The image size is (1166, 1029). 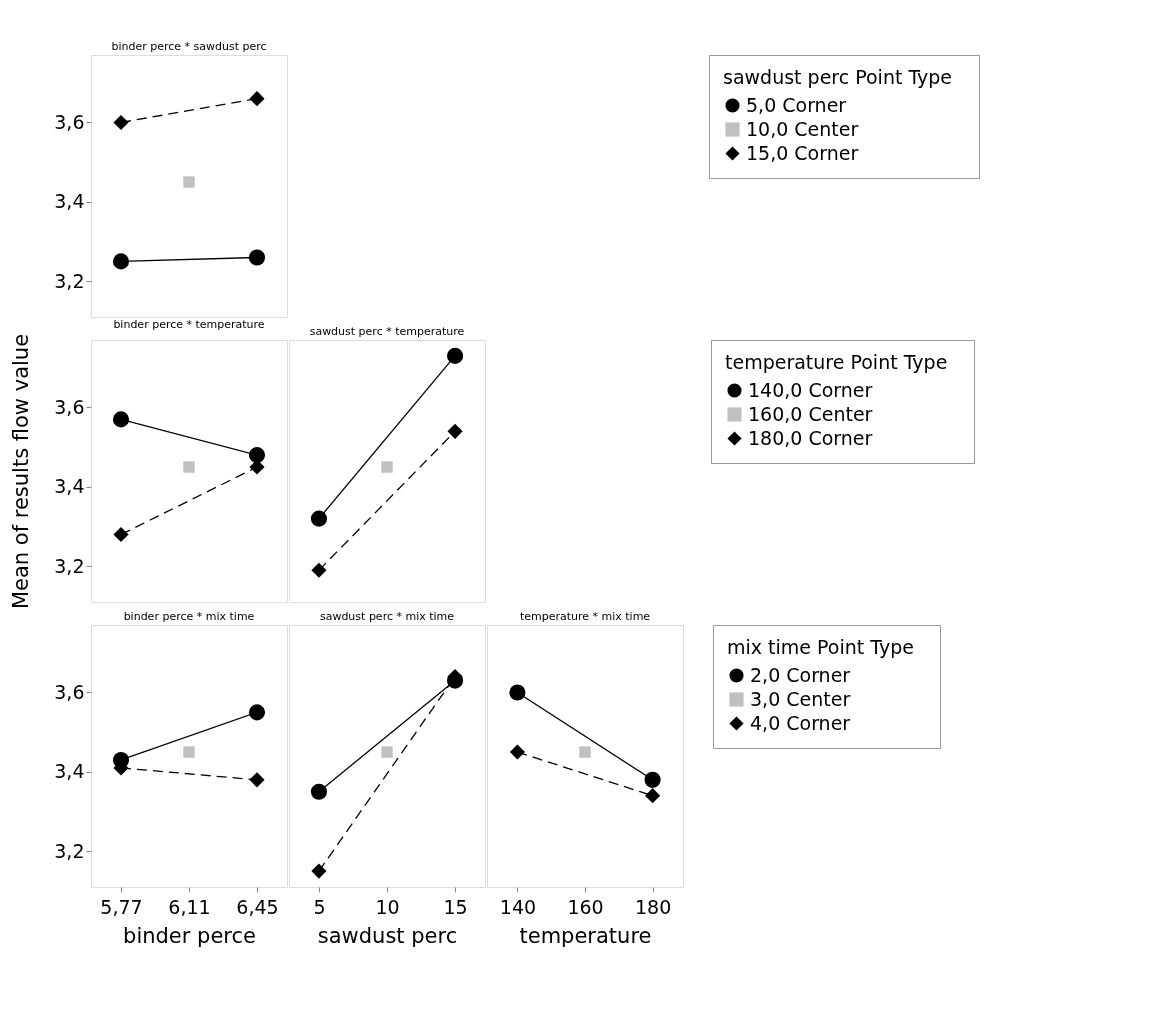 I want to click on x-tick-label: 10, so click(x=387, y=906).